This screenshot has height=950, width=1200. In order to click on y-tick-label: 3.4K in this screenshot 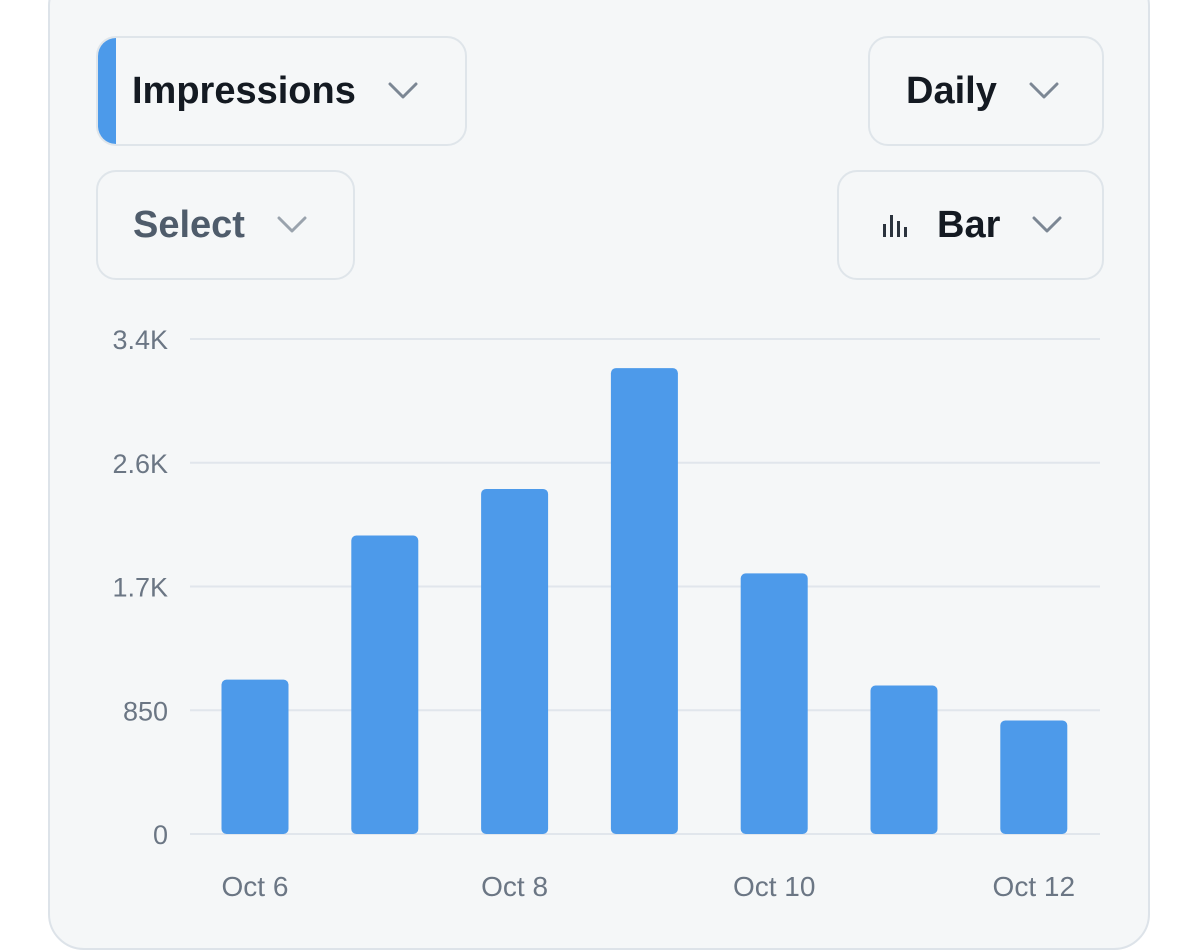, I will do `click(140, 340)`.